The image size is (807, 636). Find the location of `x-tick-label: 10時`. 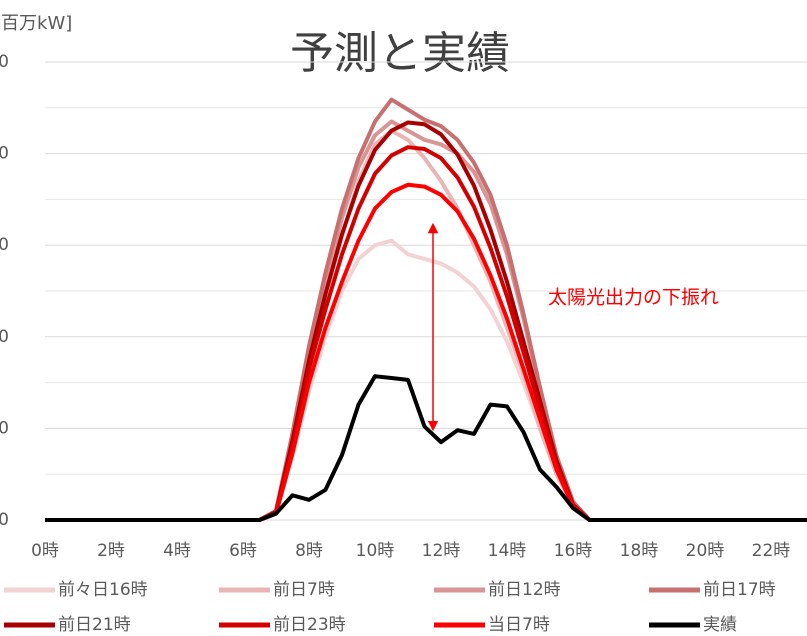

x-tick-label: 10時 is located at coordinates (375, 551).